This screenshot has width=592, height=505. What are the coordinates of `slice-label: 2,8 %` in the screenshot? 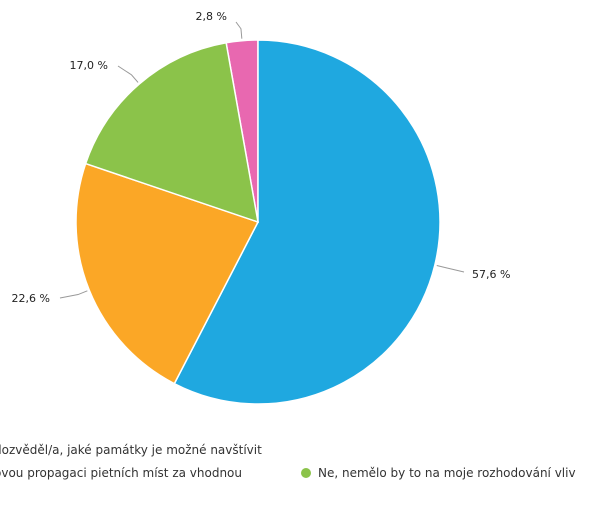 It's located at (211, 16).